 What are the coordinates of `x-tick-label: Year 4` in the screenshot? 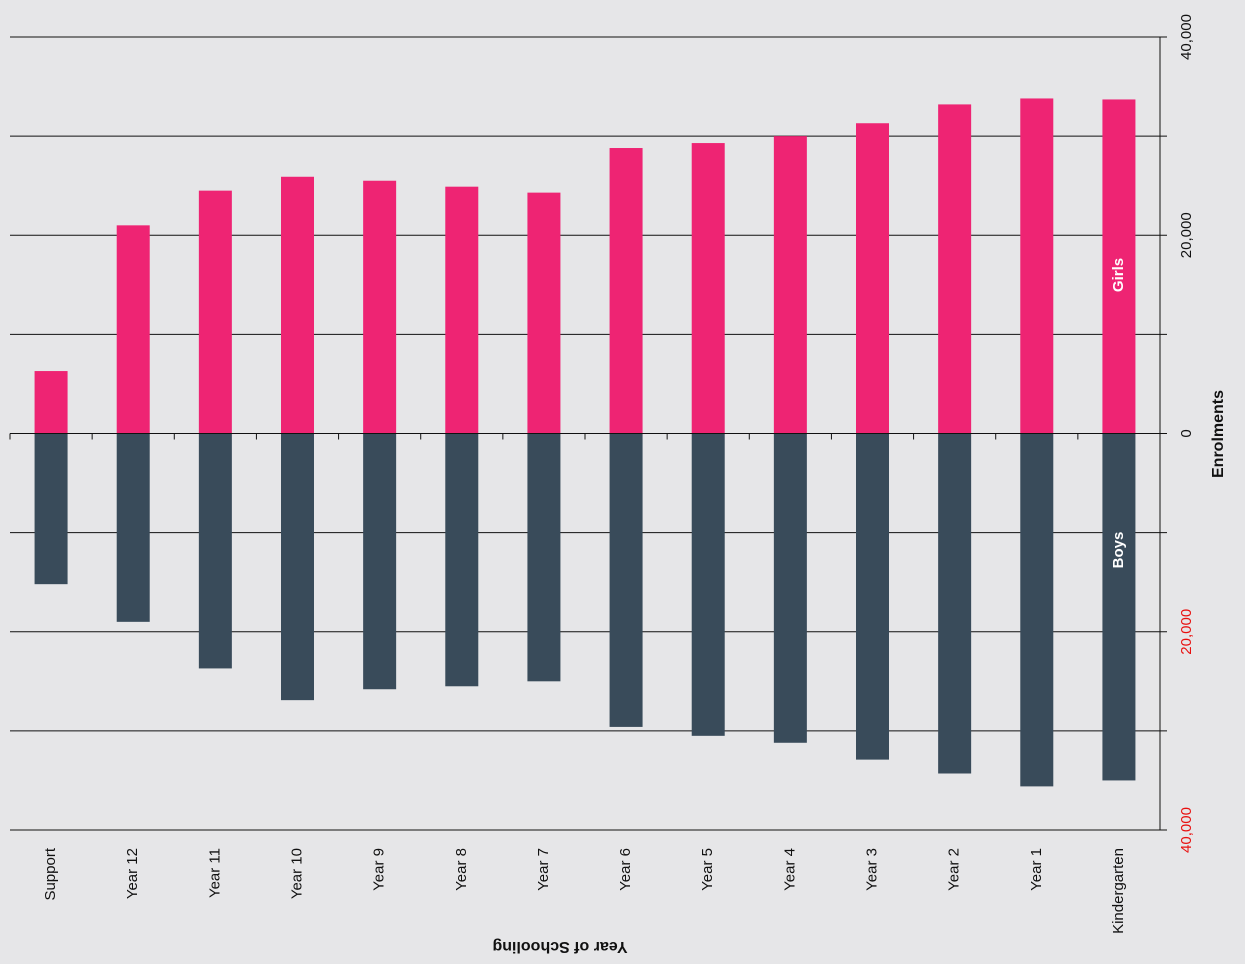 It's located at (789, 869).